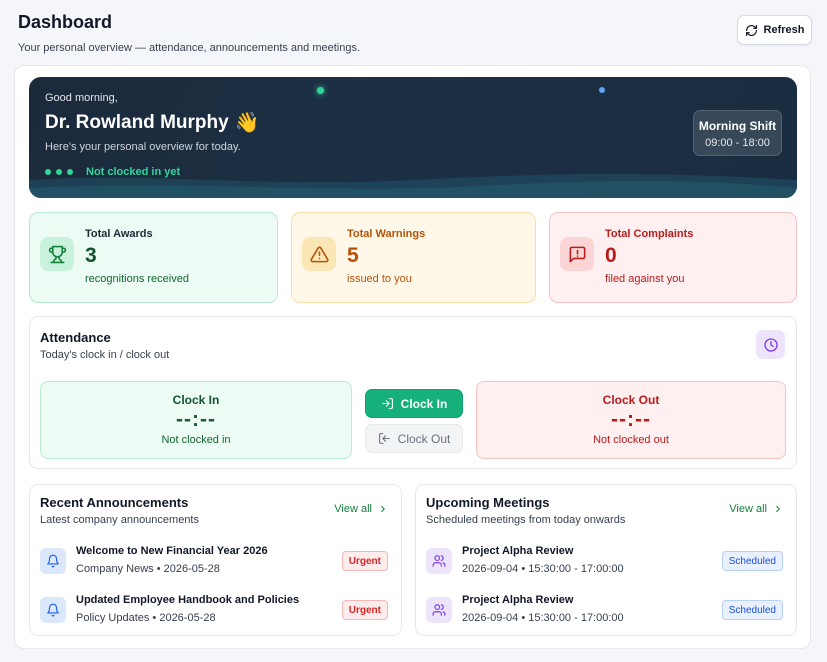  Describe the element at coordinates (611, 255) in the screenshot. I see `complaints-value: 0` at that location.